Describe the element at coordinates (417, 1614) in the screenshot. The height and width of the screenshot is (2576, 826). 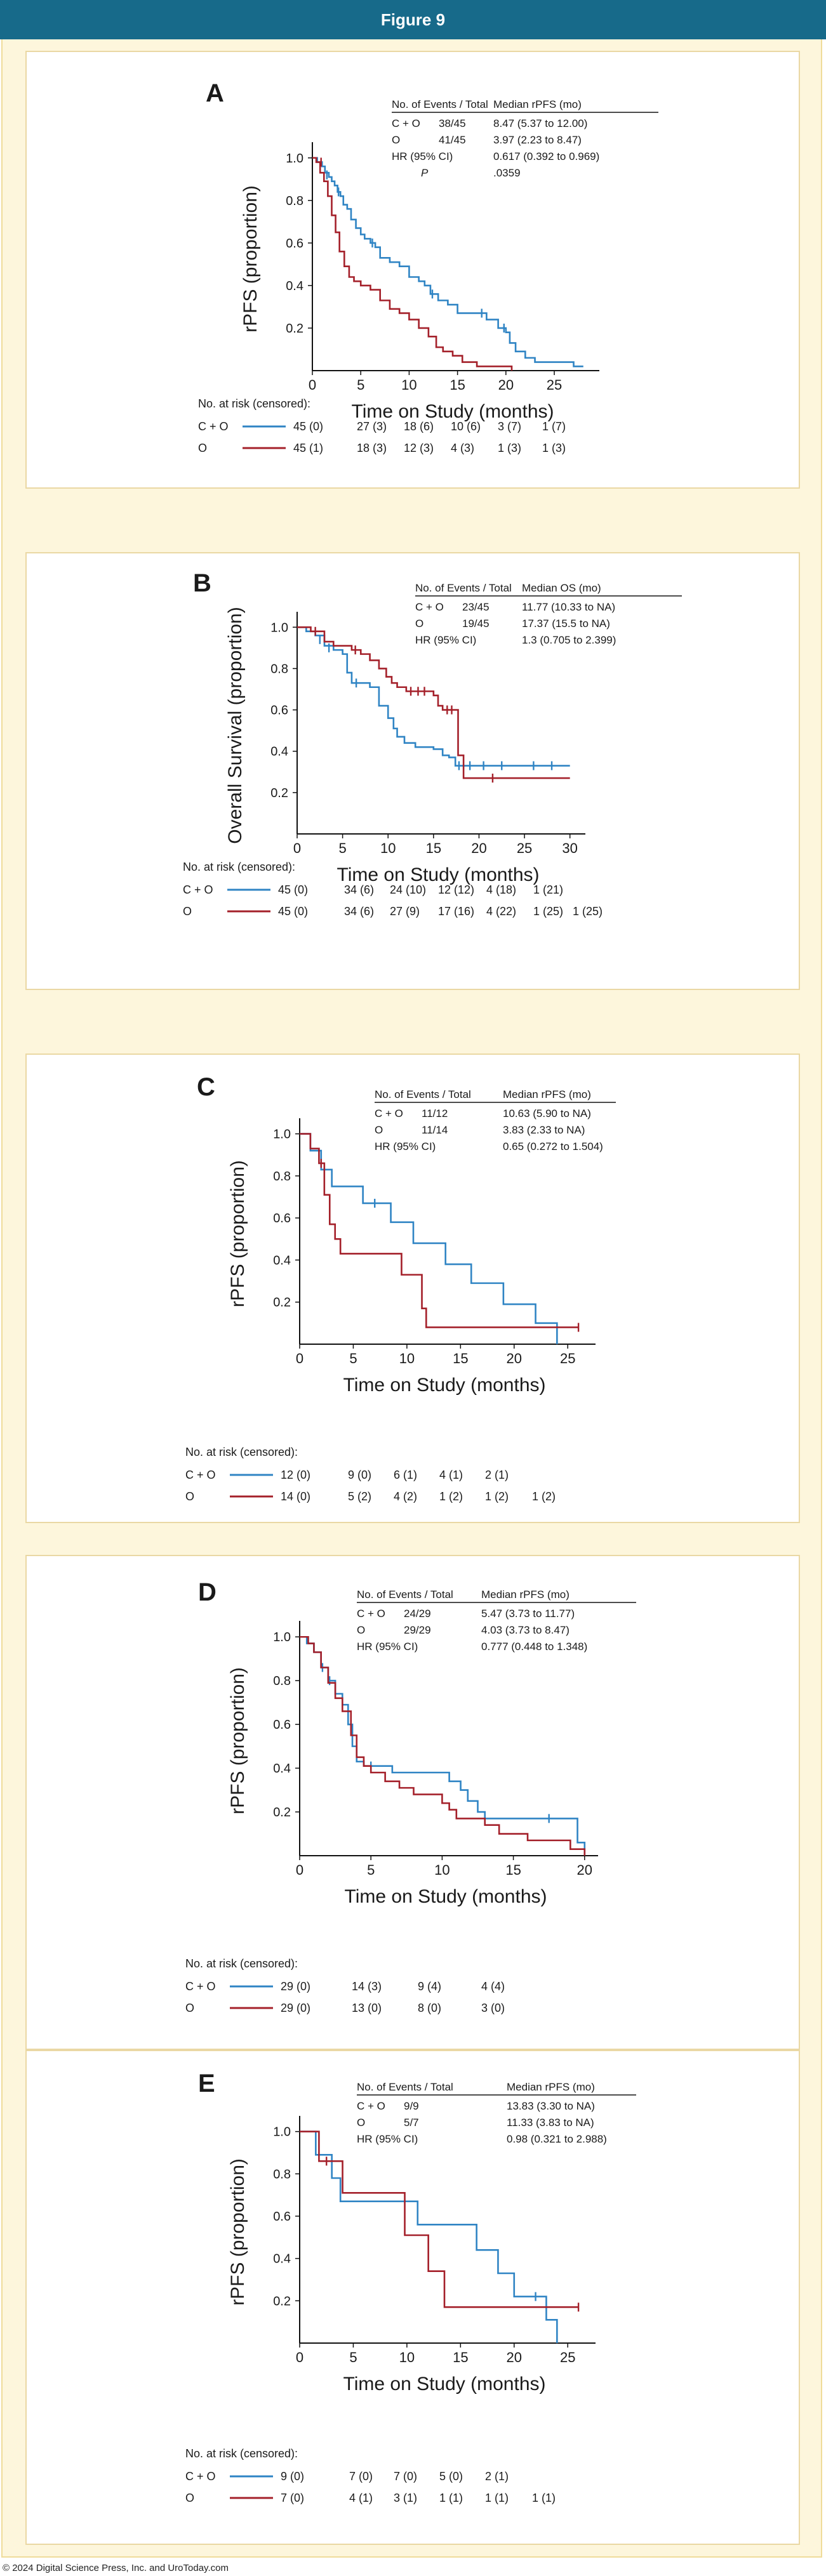
I see `table-row-events: 24/29` at that location.